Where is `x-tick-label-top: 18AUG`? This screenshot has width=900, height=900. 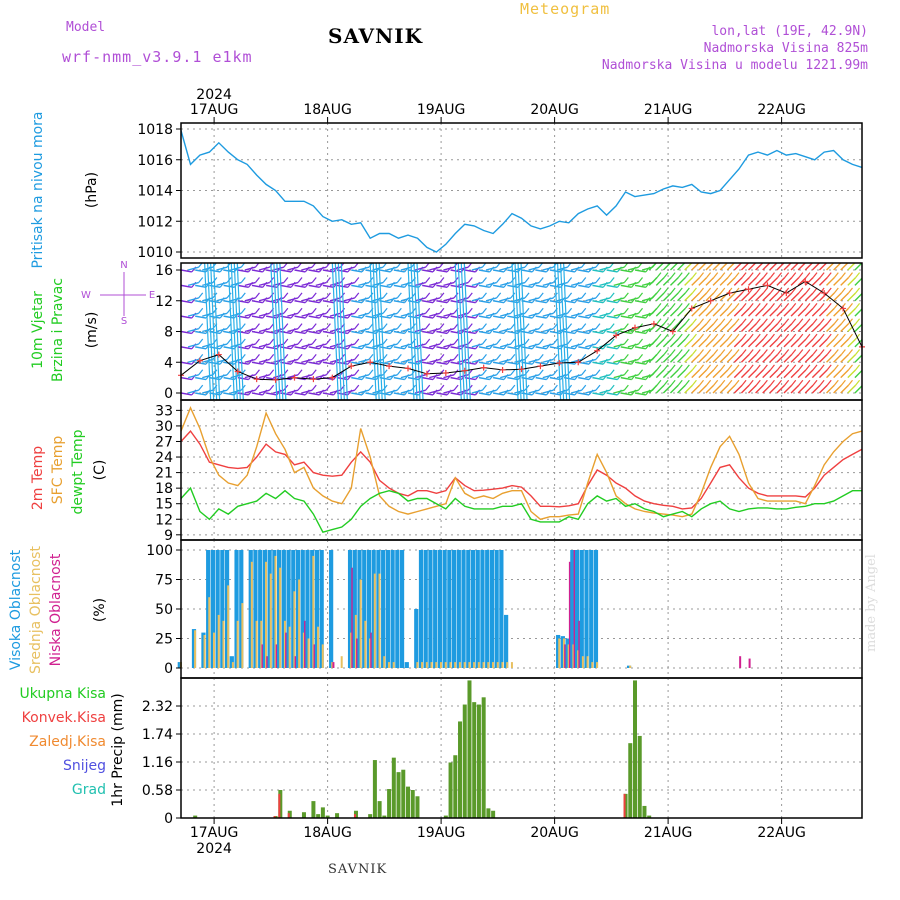
x-tick-label-top: 18AUG is located at coordinates (327, 110).